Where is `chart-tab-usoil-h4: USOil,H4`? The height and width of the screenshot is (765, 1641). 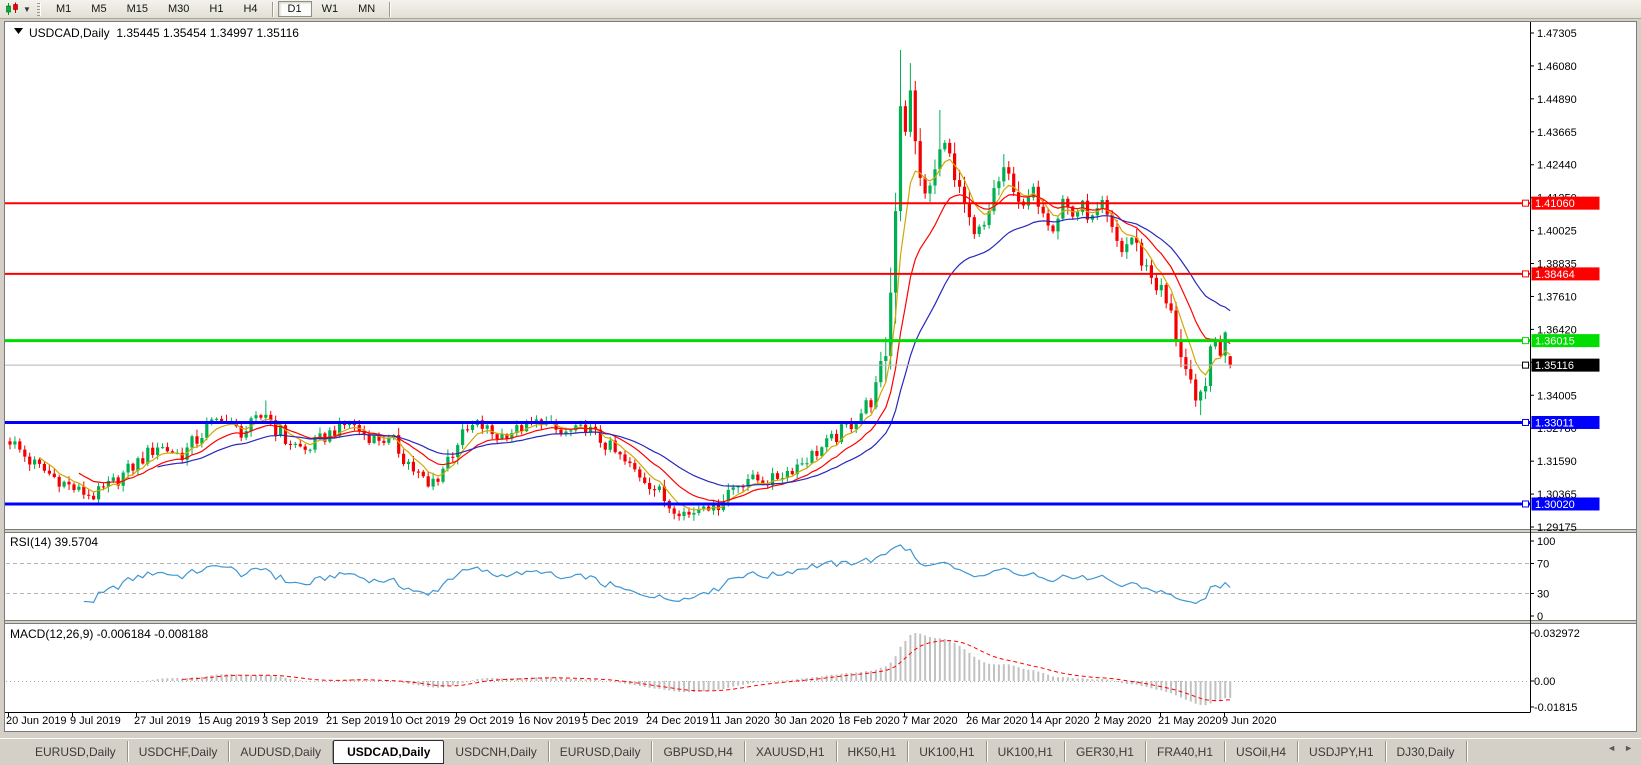 chart-tab-usoil-h4: USOil,H4 is located at coordinates (1262, 751).